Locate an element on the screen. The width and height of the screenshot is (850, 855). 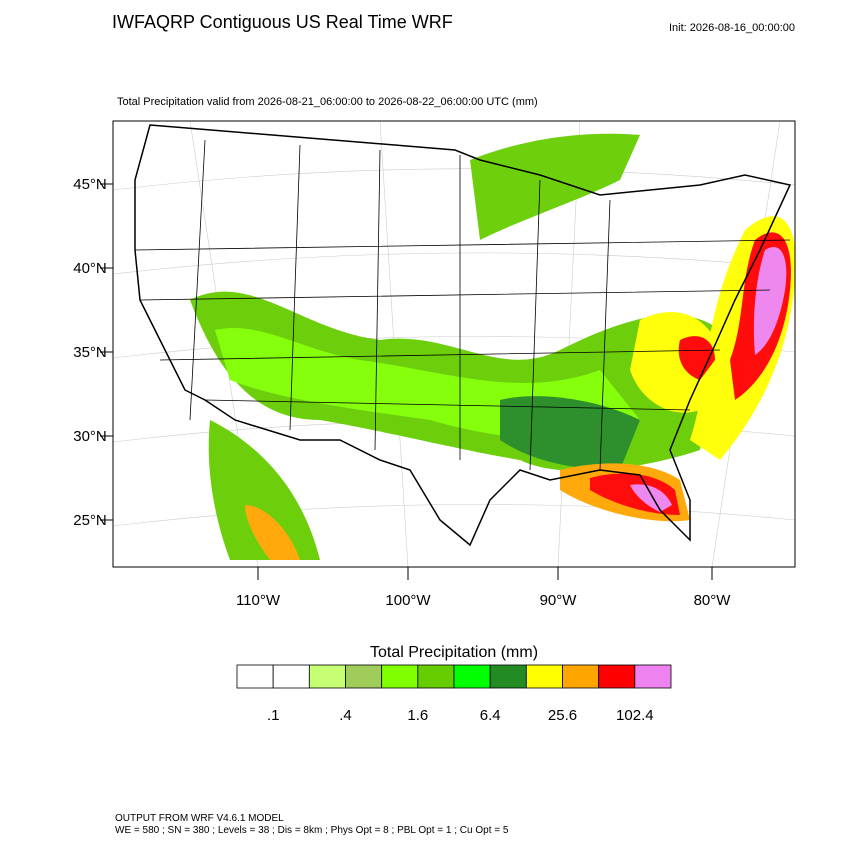
lon-label: 110°W is located at coordinates (258, 600).